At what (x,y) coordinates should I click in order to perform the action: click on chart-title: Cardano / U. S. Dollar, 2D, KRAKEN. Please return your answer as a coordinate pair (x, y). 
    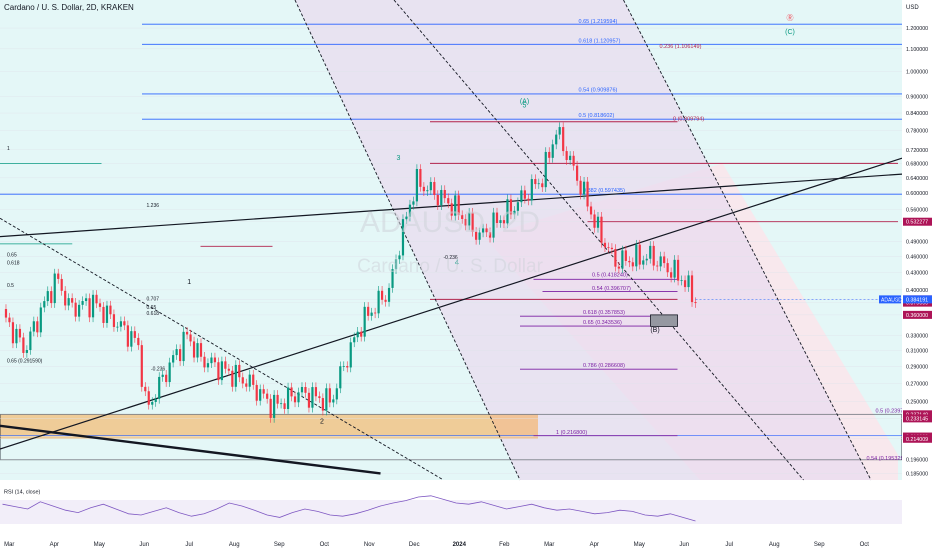
    Looking at the image, I should click on (69, 7).